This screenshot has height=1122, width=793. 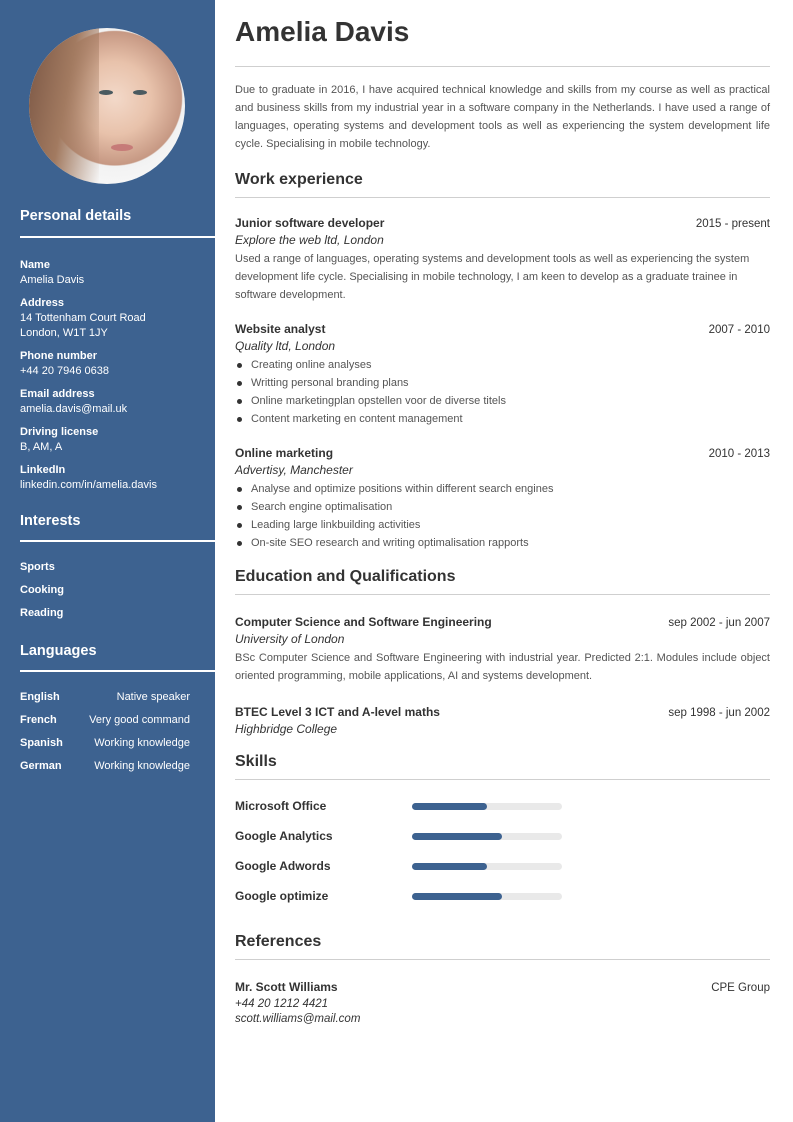 I want to click on job-company: Advertisy, Manchester, so click(x=294, y=470).